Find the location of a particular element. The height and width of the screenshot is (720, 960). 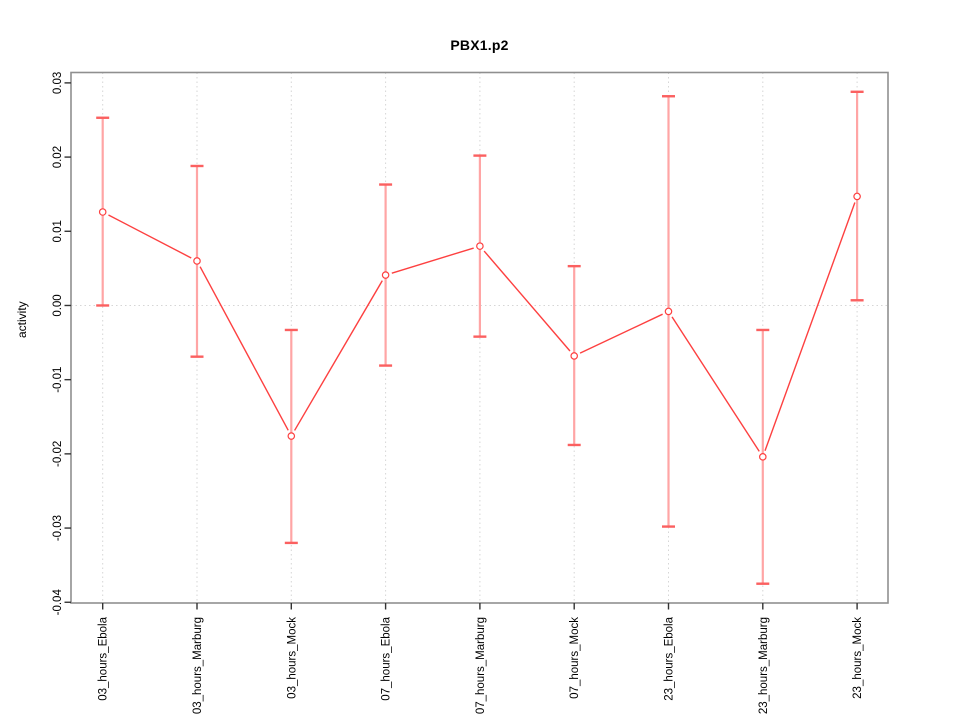

x-category-label: 03_hours_Ebola is located at coordinates (104, 658).